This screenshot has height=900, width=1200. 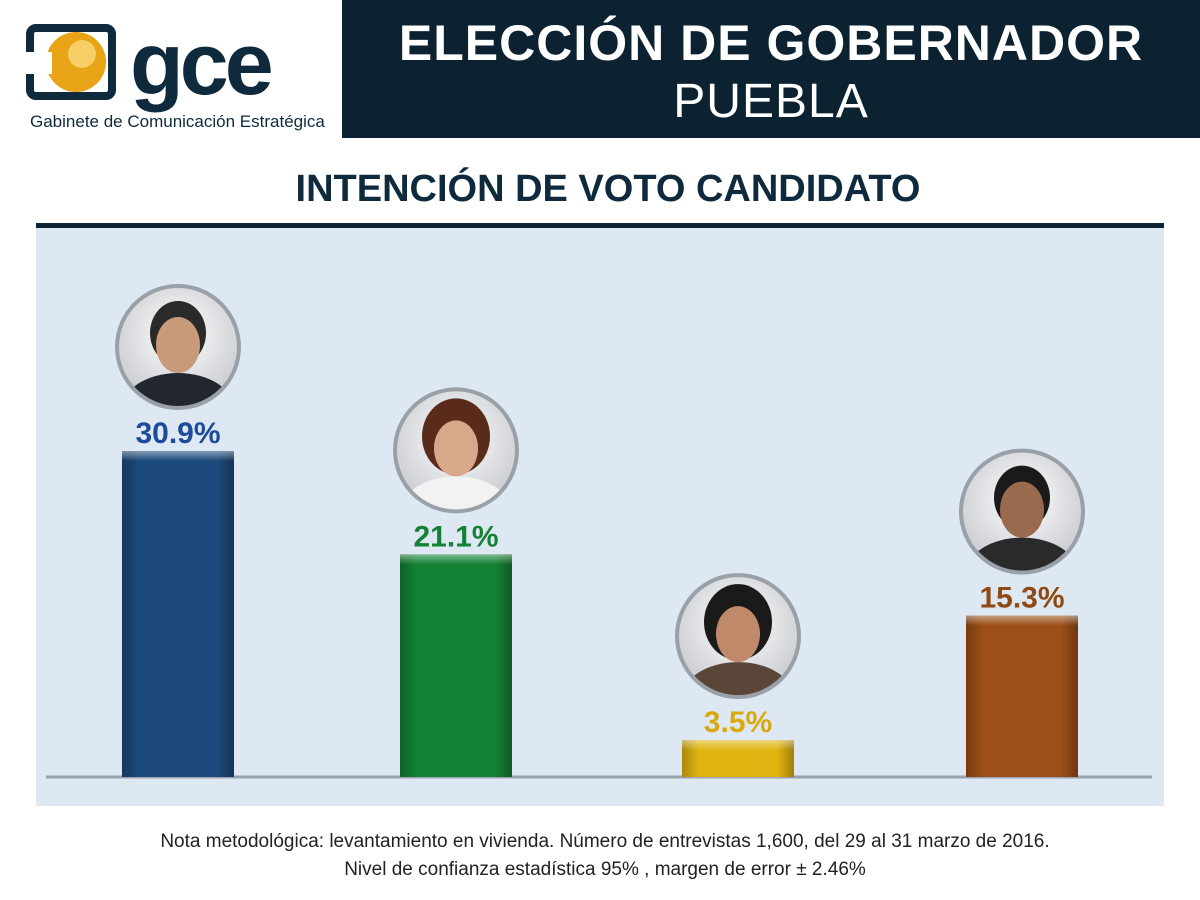 I want to click on data-label: 15.3%, so click(x=1021, y=598).